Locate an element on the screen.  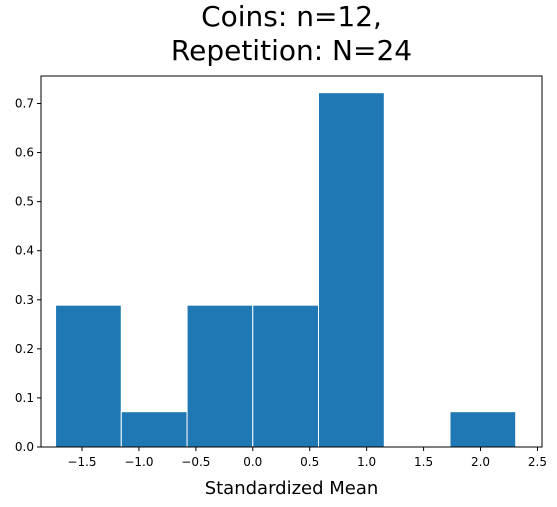
x-tick-label: −1.0 is located at coordinates (138, 462).